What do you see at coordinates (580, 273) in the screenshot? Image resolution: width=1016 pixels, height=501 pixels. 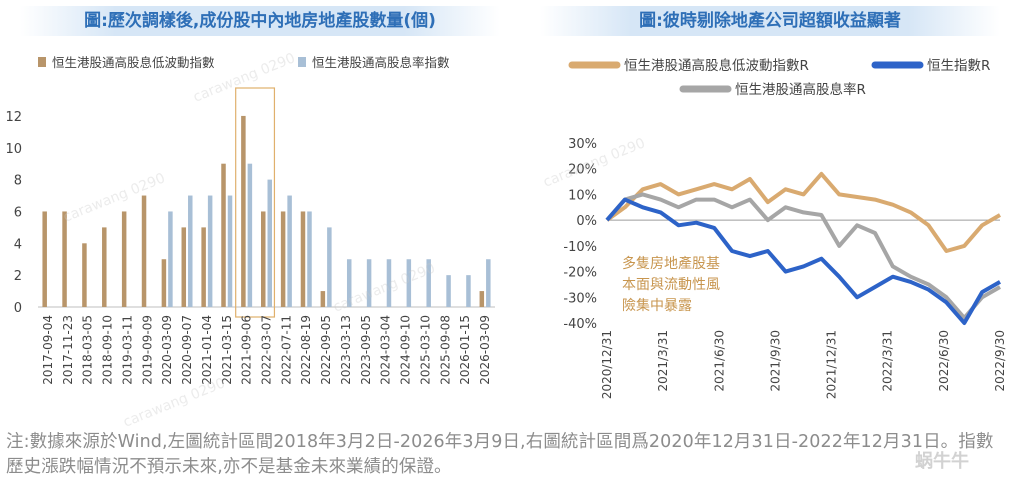 I see `y-tick-label: -20%` at bounding box center [580, 273].